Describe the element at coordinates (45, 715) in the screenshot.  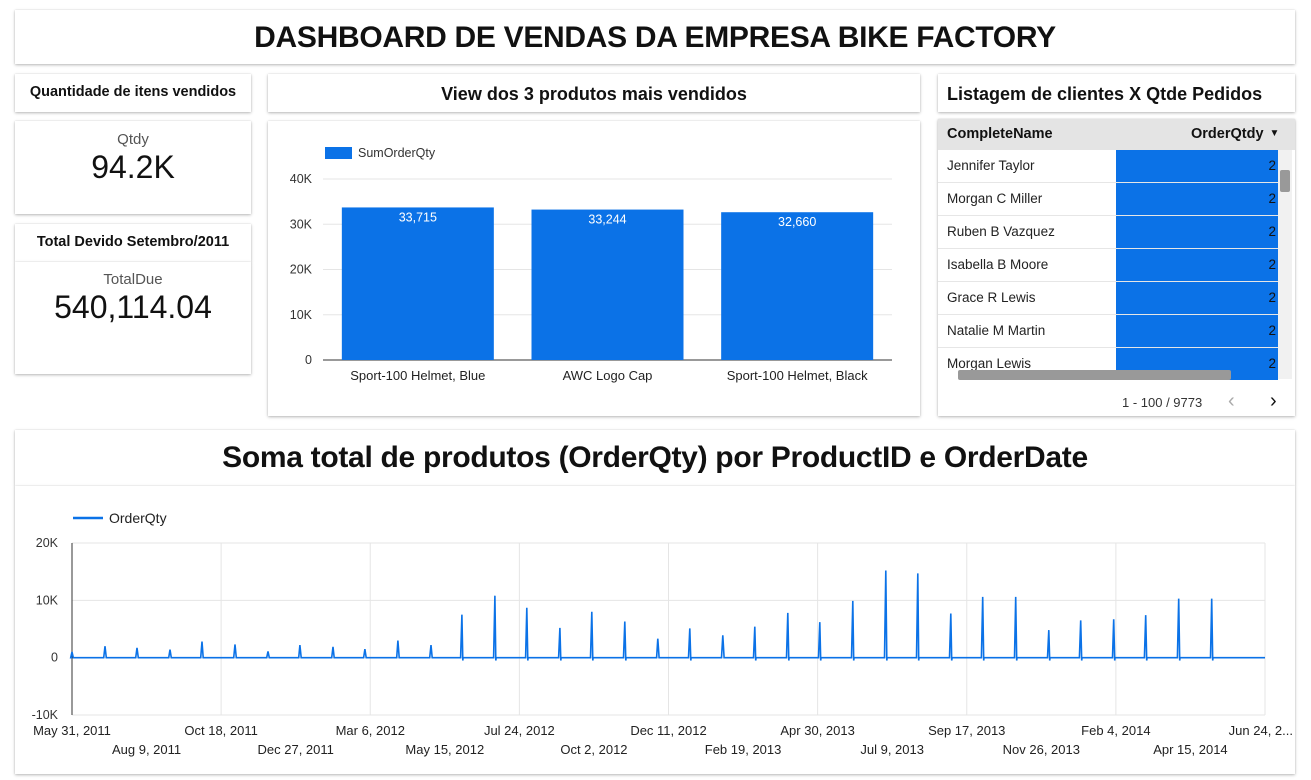
I see `line-y-tick-label: -10K` at that location.